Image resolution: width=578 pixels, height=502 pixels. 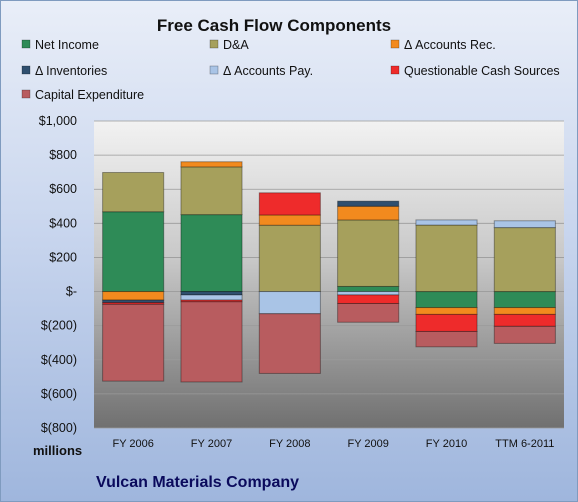 I want to click on company-name: Vulcan Materials Company, so click(x=197, y=482).